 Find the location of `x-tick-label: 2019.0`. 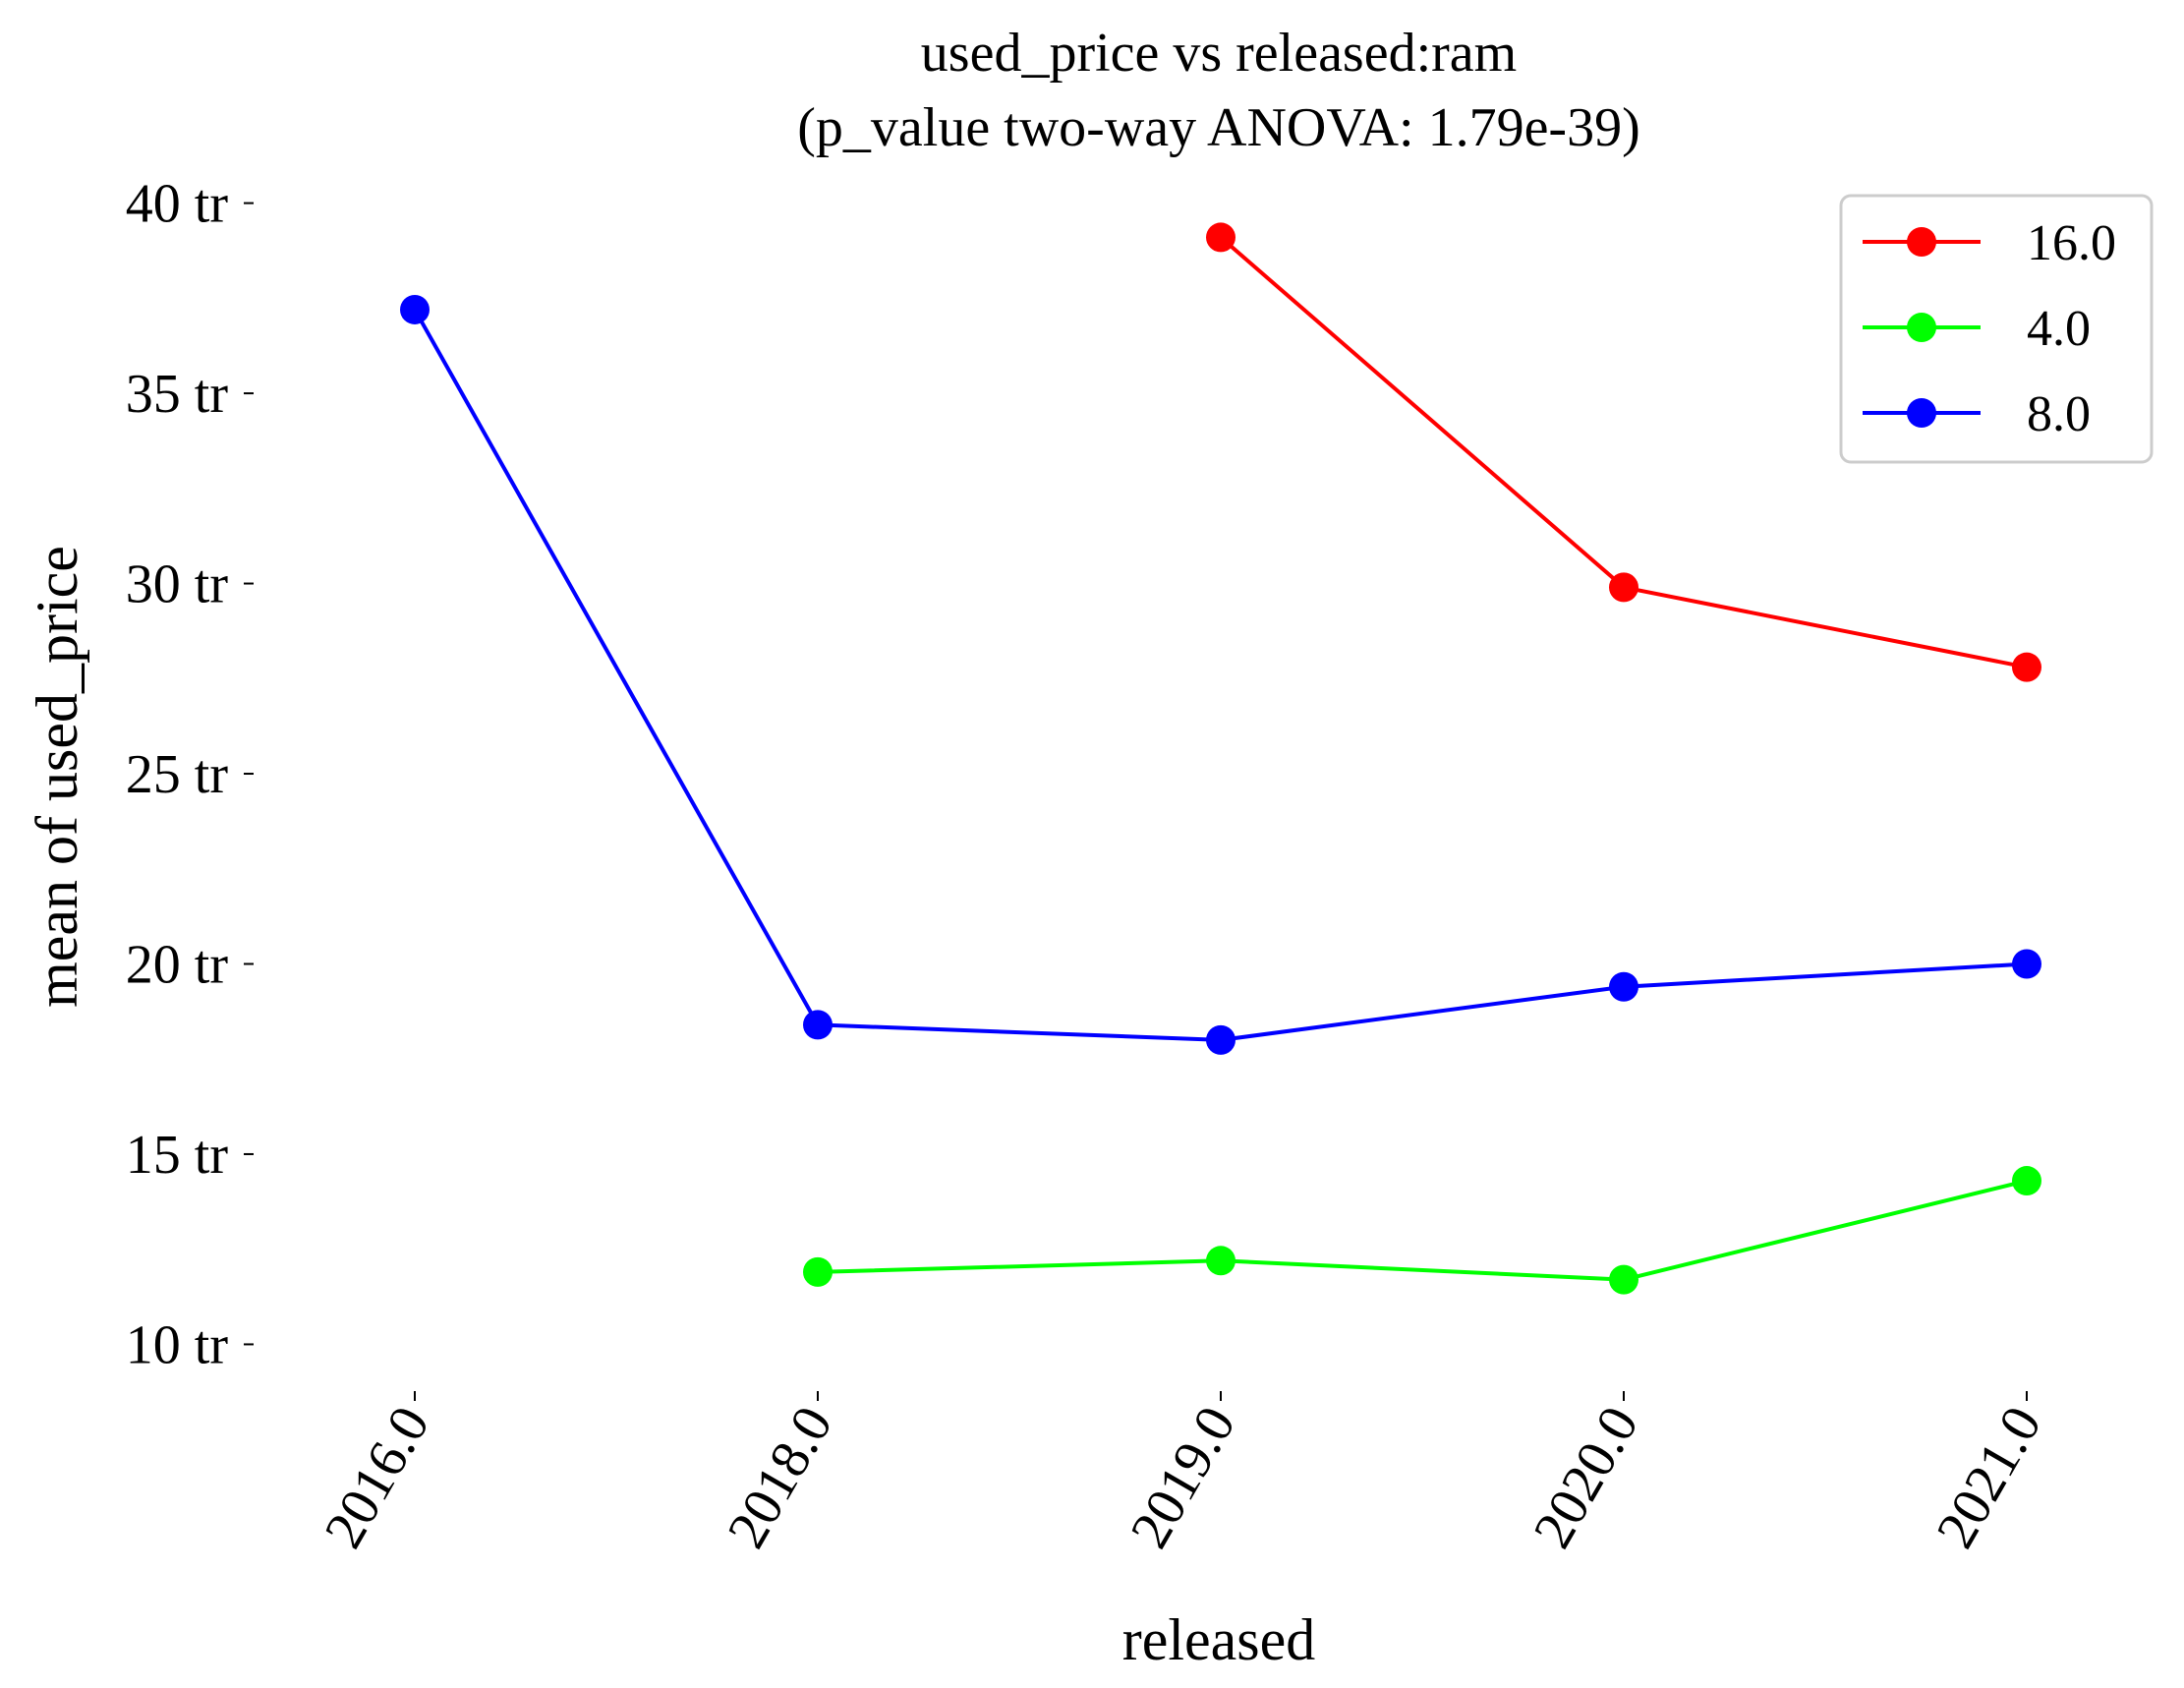

x-tick-label: 2019.0 is located at coordinates (1184, 1477).